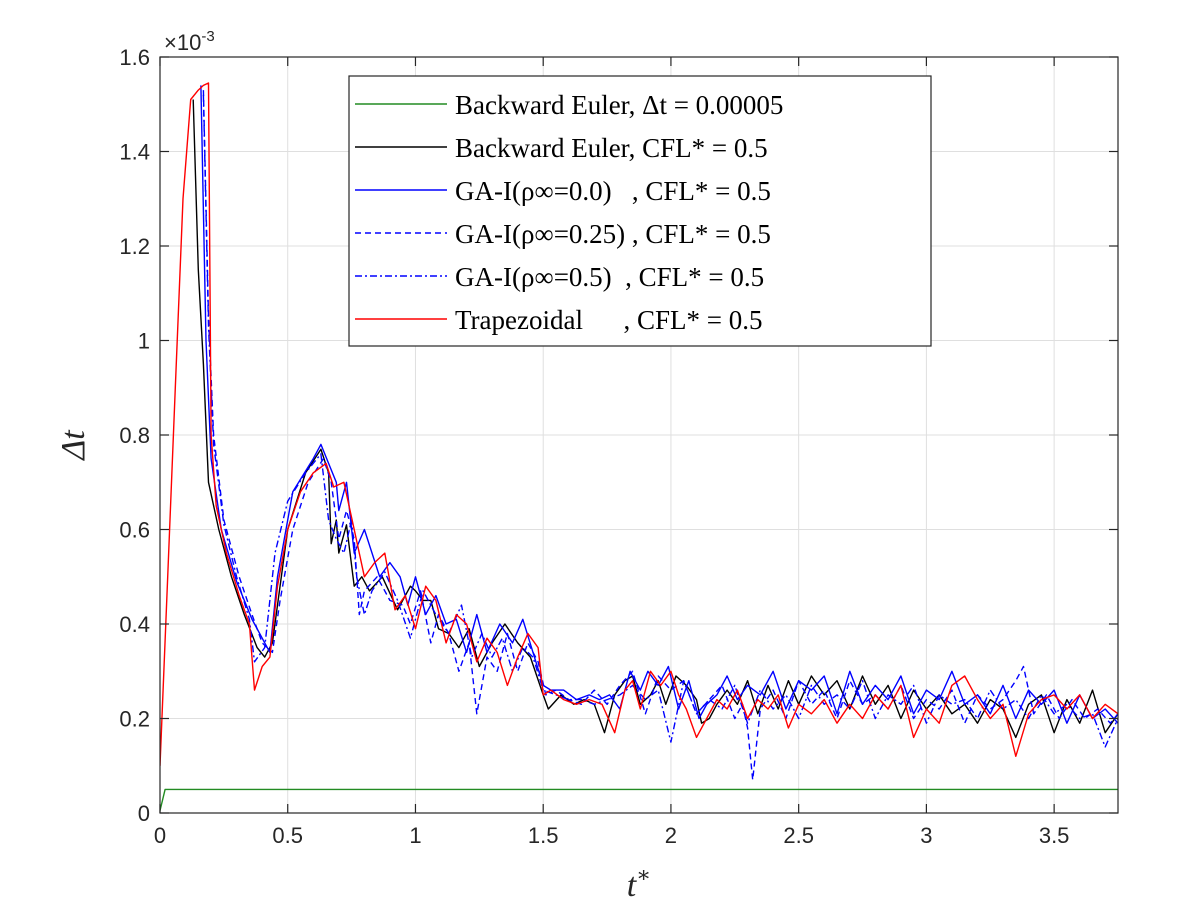 The width and height of the screenshot is (1196, 914). Describe the element at coordinates (134, 57) in the screenshot. I see `y-tick-label: 1.6` at that location.